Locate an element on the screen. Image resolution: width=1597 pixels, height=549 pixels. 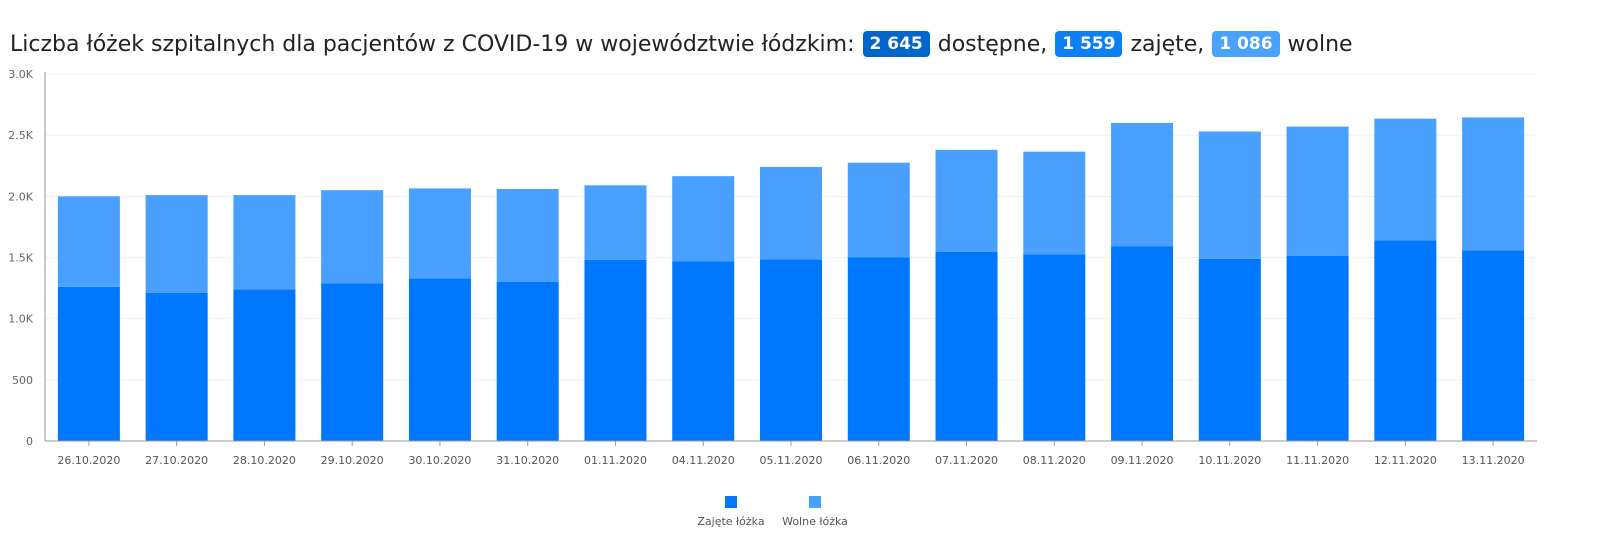
y-tick-label: 2.5K is located at coordinates (20, 135).